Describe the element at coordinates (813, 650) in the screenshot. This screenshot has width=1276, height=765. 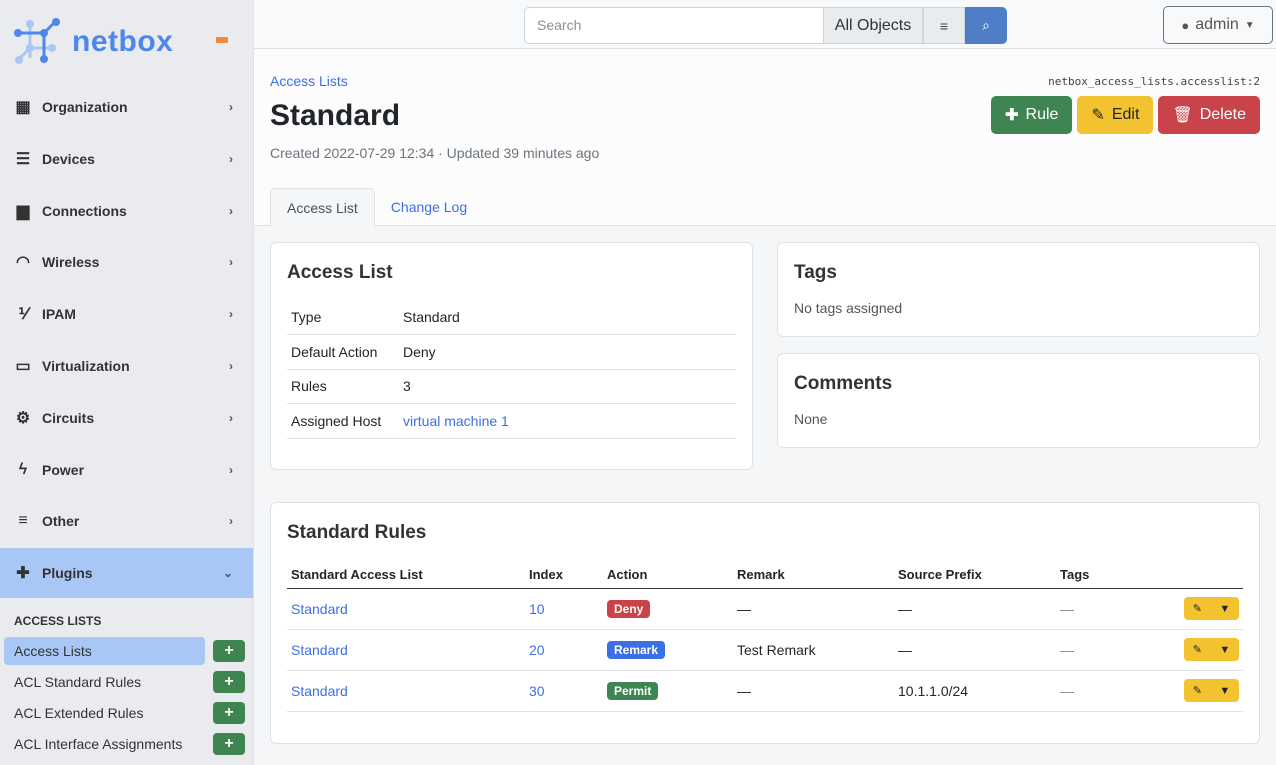
I see `remark-cell: Test Remark` at that location.